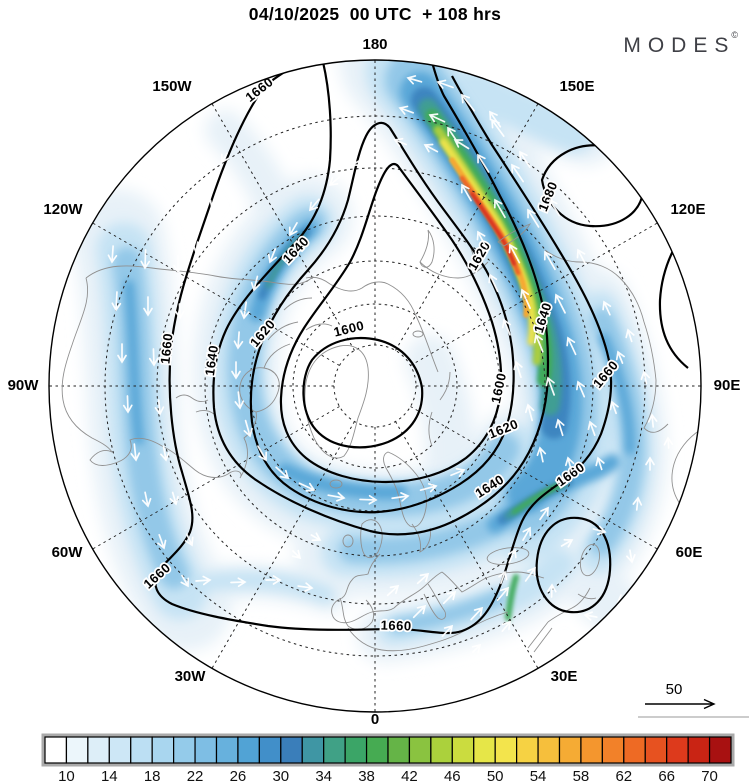 The width and height of the screenshot is (750, 782). I want to click on contour-label-1660: 1660, so click(166, 348).